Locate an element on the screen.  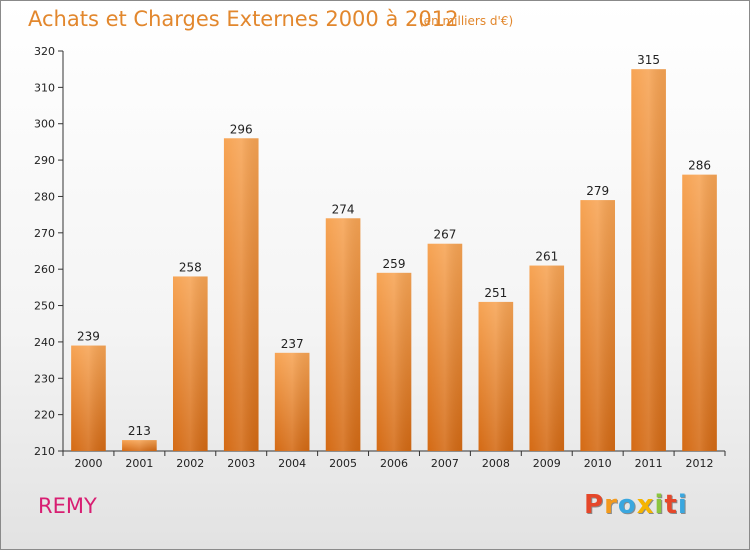
x-tick-label-2002: 2002 is located at coordinates (190, 463).